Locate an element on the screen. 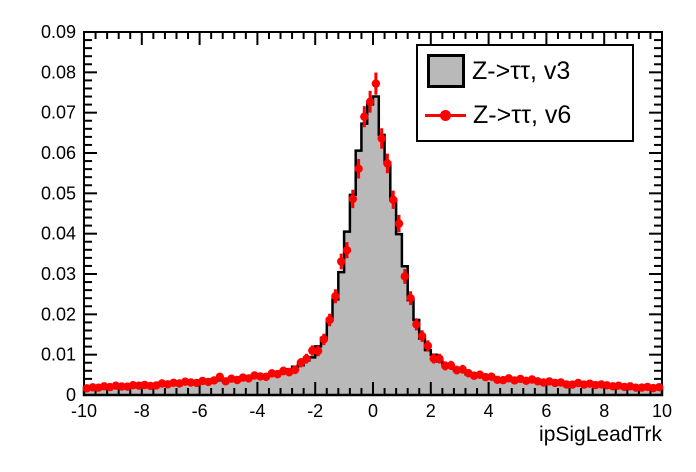  y-tick-label: 0.08 is located at coordinates (58, 72).